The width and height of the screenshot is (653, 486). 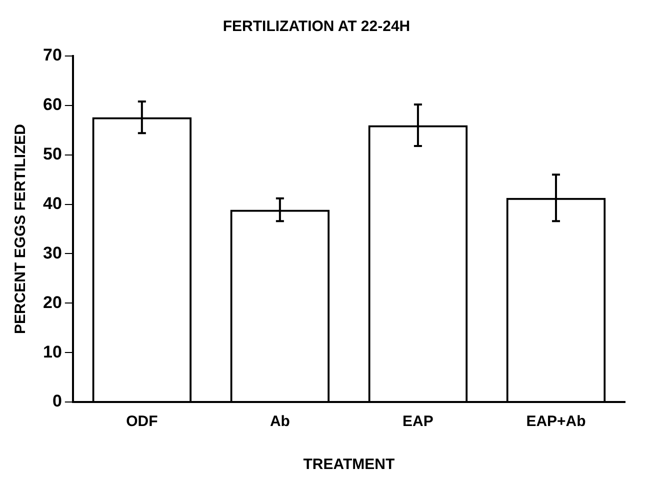 What do you see at coordinates (57, 401) in the screenshot?
I see `y-tick-label: 0` at bounding box center [57, 401].